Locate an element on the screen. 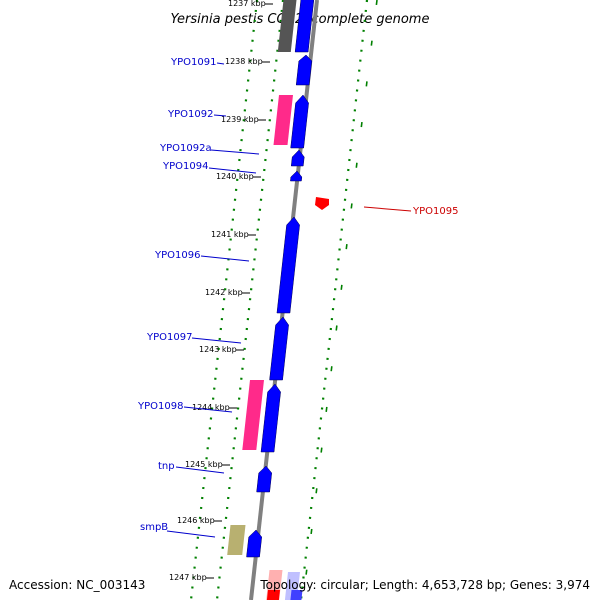  cds-arrow-ypo1092 is located at coordinates (299, 121).